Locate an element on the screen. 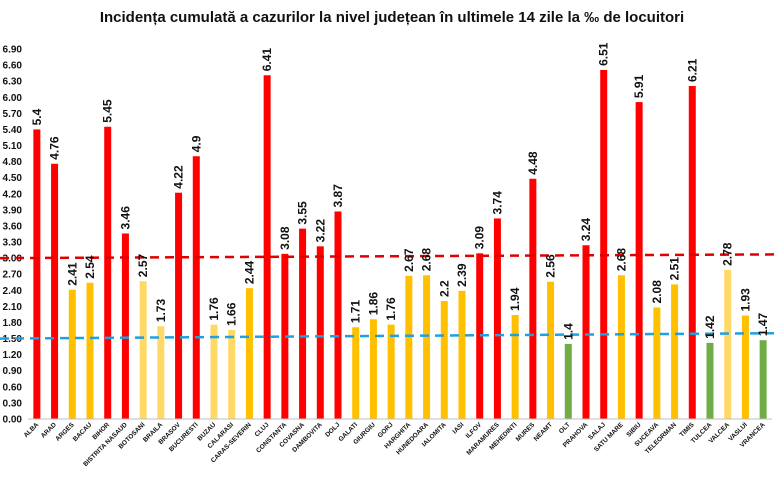 The image size is (778, 488). y-tick-label: 3.30 is located at coordinates (13, 243).